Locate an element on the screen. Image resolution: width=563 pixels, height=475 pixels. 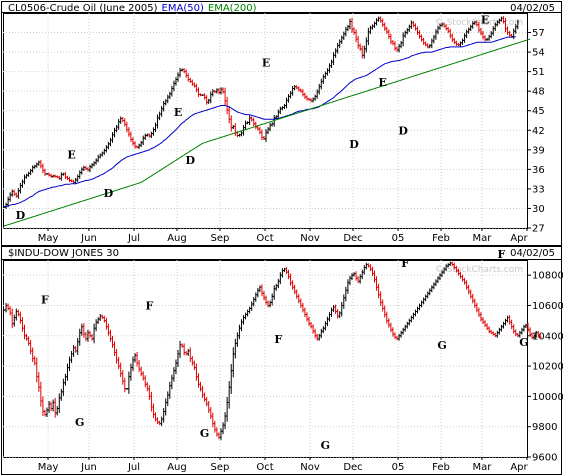
chart-title-part: EMA(200) is located at coordinates (232, 8).